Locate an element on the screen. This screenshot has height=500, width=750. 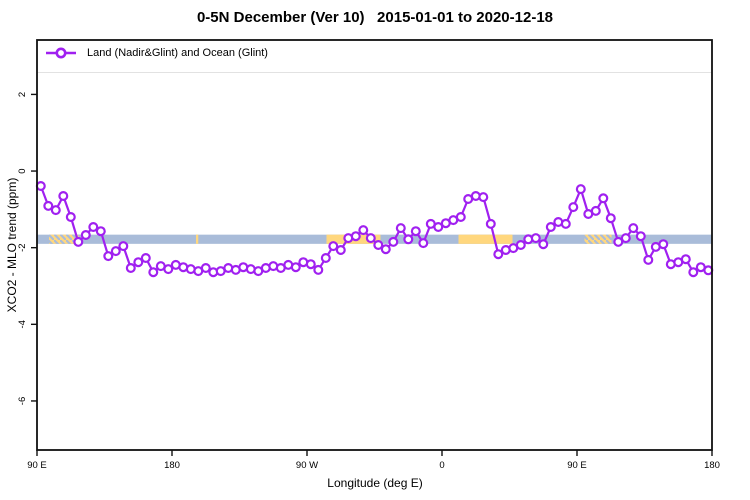
y-tick-label: -6 is located at coordinates (22, 401).